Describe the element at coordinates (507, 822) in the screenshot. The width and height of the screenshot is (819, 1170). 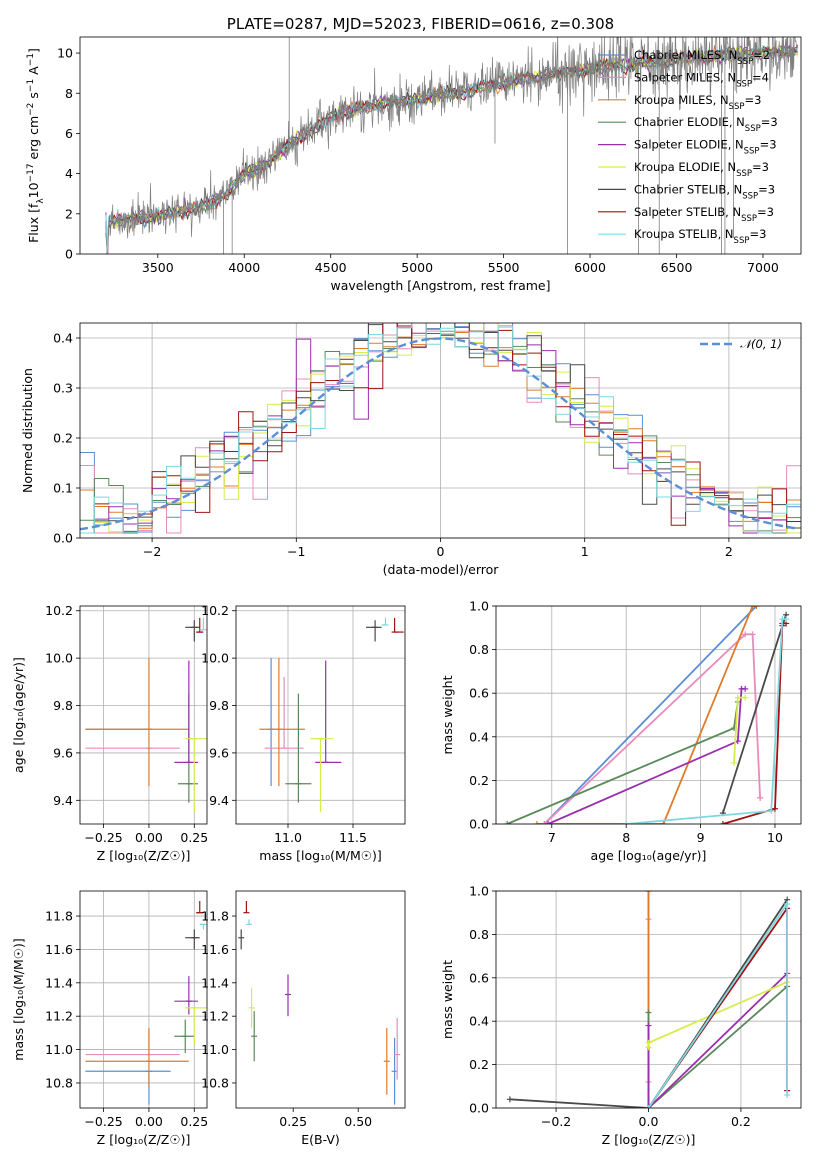
I see `massweight-marker-chabrier_elodie` at that location.